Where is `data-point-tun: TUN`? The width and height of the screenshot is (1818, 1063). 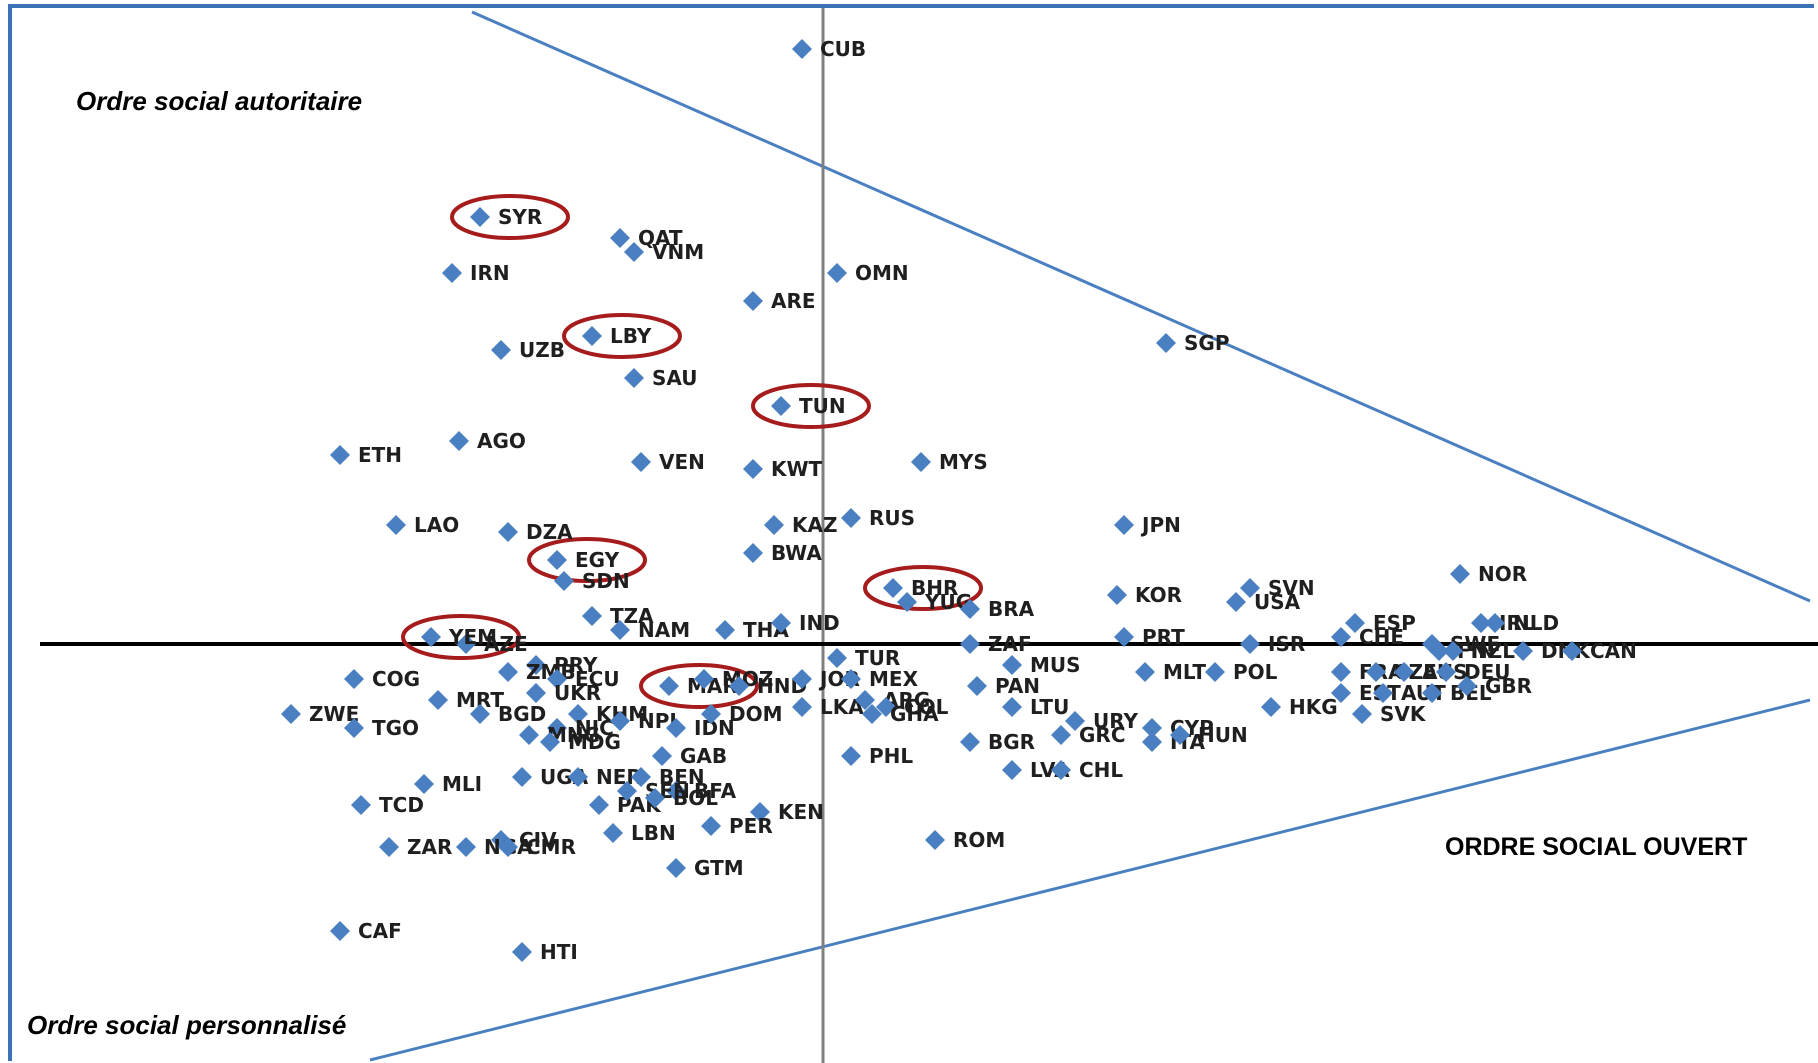
data-point-tun: TUN is located at coordinates (808, 406).